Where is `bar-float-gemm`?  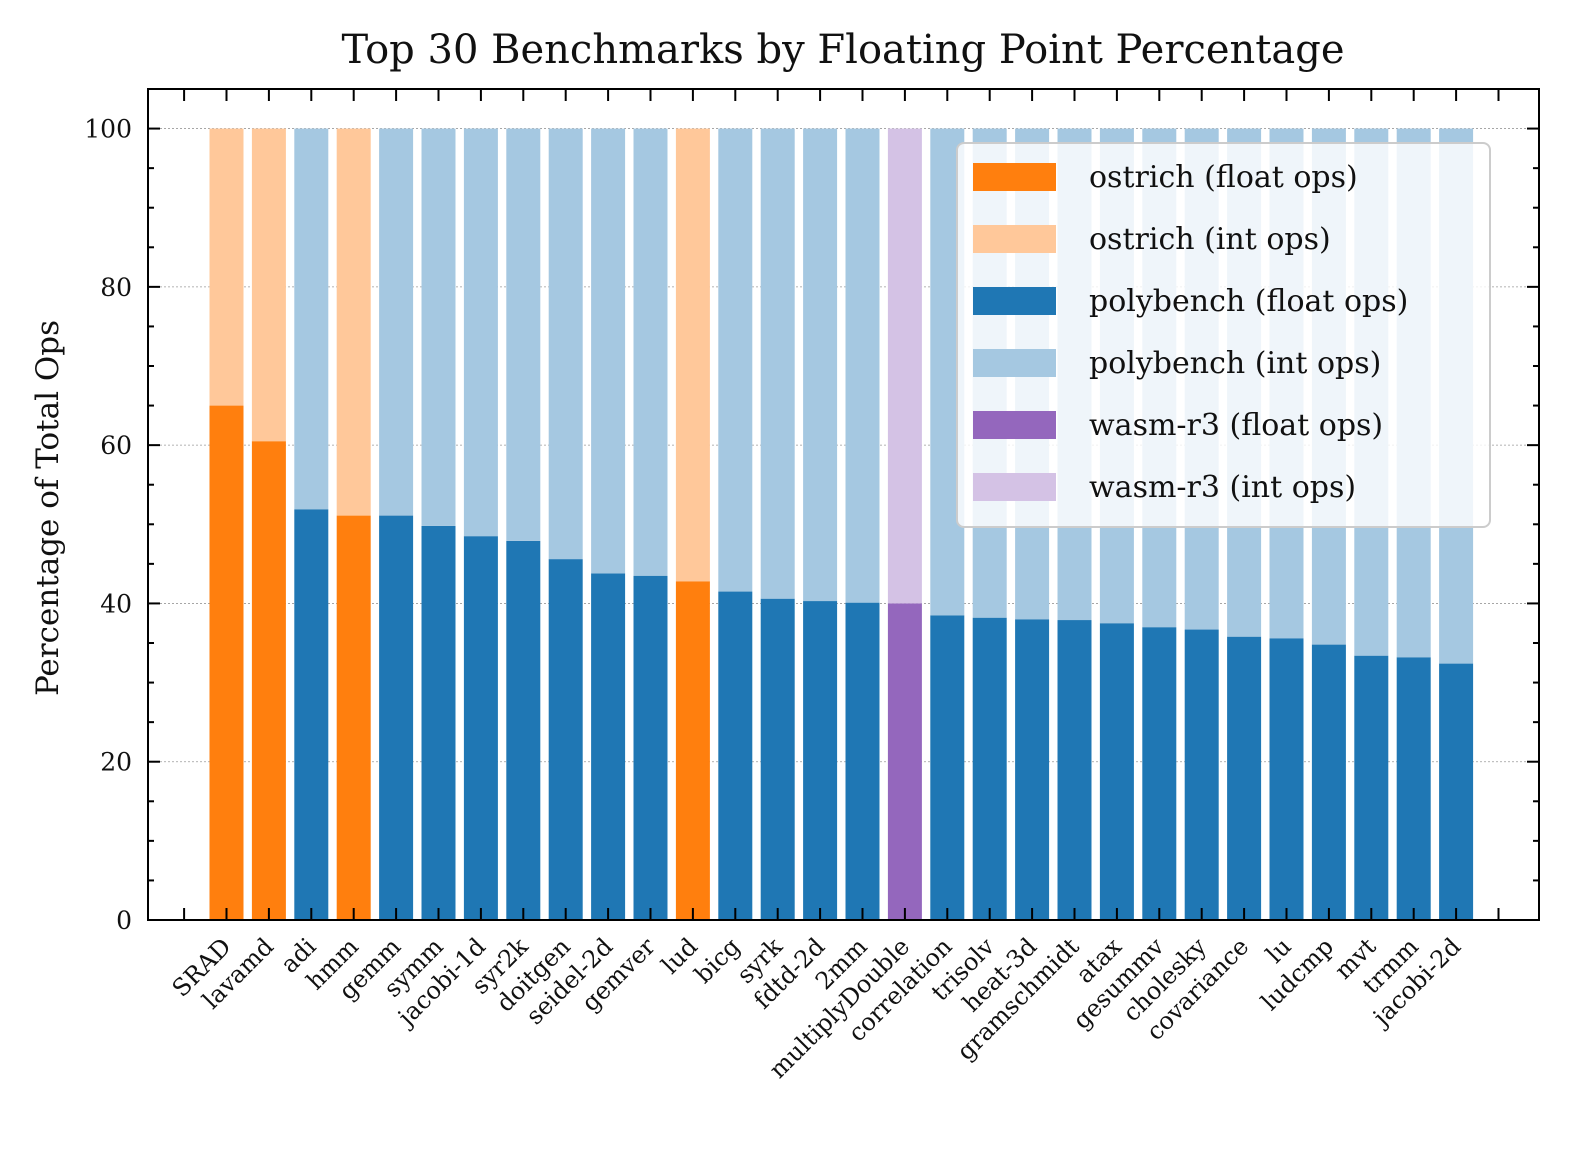 bar-float-gemm is located at coordinates (396, 717).